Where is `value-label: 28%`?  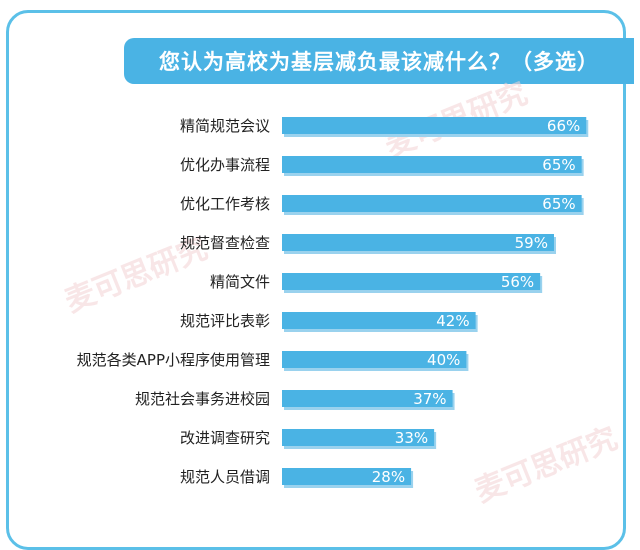 value-label: 28% is located at coordinates (388, 477).